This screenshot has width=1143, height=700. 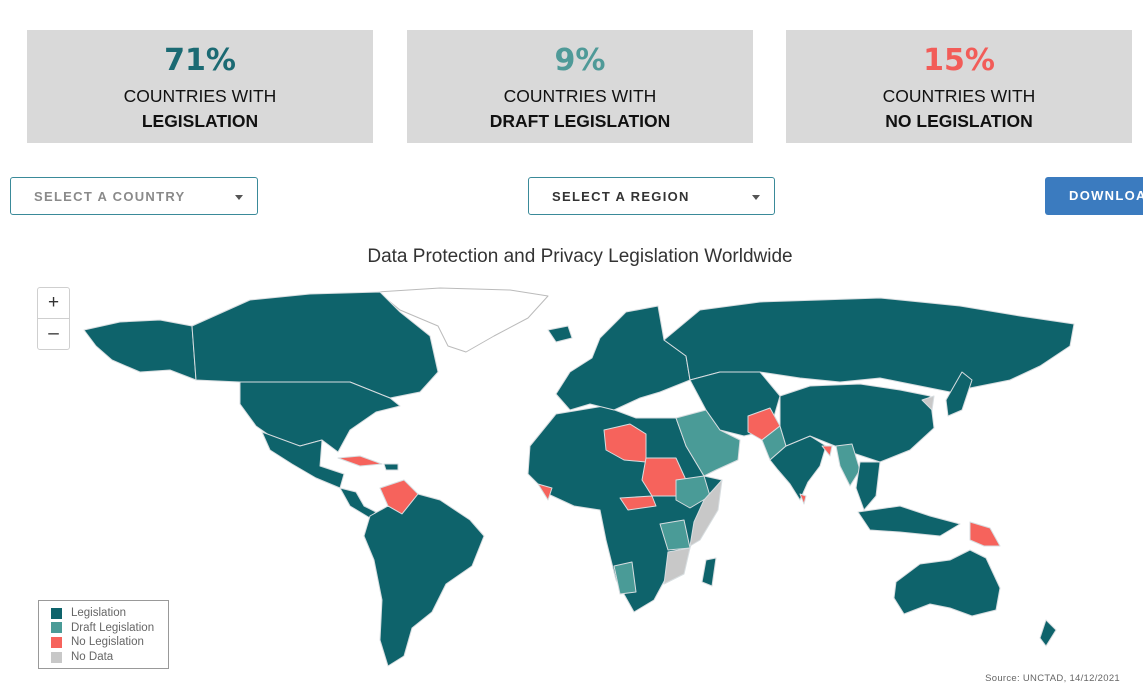 I want to click on region-greenland, so click(x=463, y=320).